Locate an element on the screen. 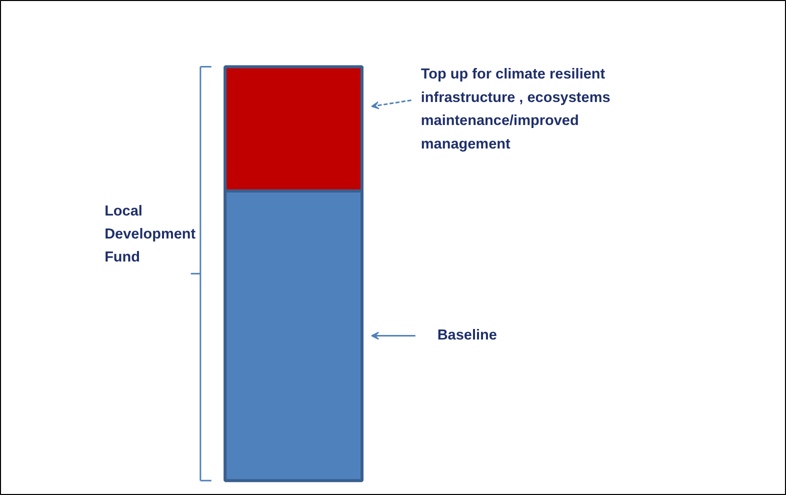  text: Local Development Fund is located at coordinates (150, 234).